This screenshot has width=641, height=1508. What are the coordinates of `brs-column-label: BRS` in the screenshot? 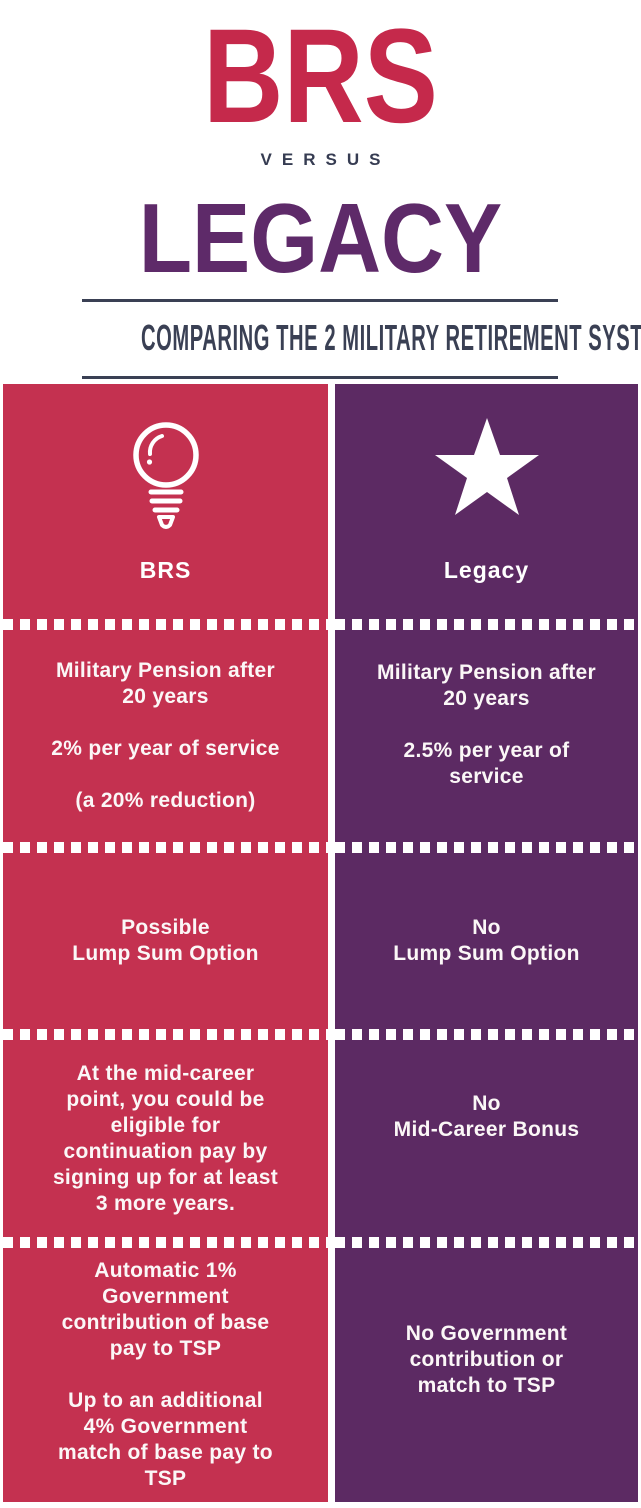 It's located at (165, 570).